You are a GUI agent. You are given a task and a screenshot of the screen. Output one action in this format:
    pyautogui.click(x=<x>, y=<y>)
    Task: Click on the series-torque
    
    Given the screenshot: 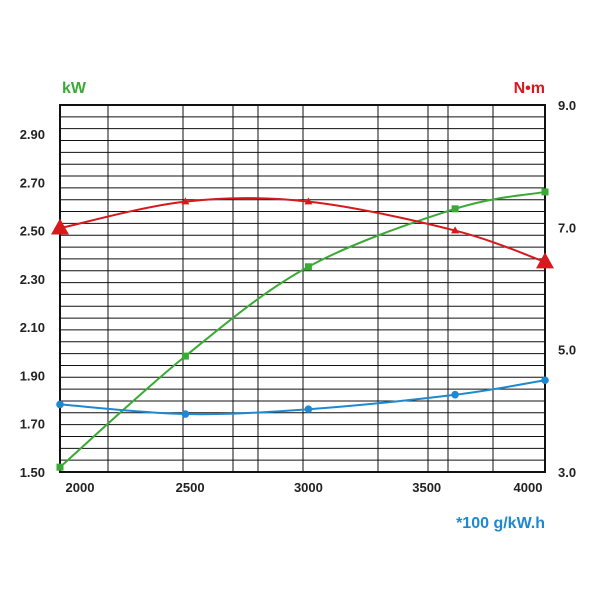 What is the action you would take?
    pyautogui.click(x=302, y=233)
    